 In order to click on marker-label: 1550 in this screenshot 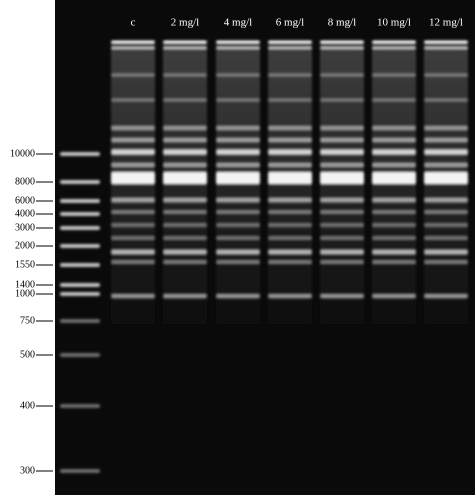, I will do `click(25, 264)`.